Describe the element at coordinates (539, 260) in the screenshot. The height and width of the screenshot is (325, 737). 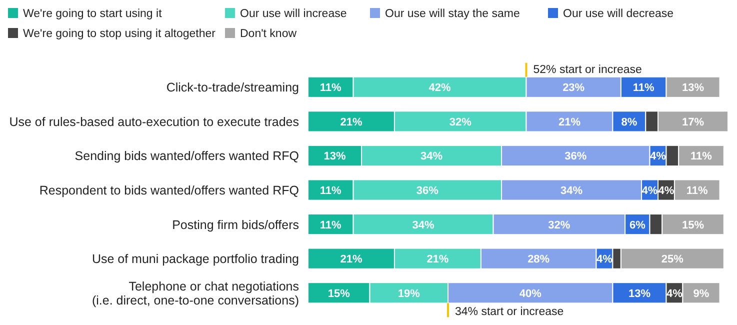
I see `data-label: 28%` at that location.